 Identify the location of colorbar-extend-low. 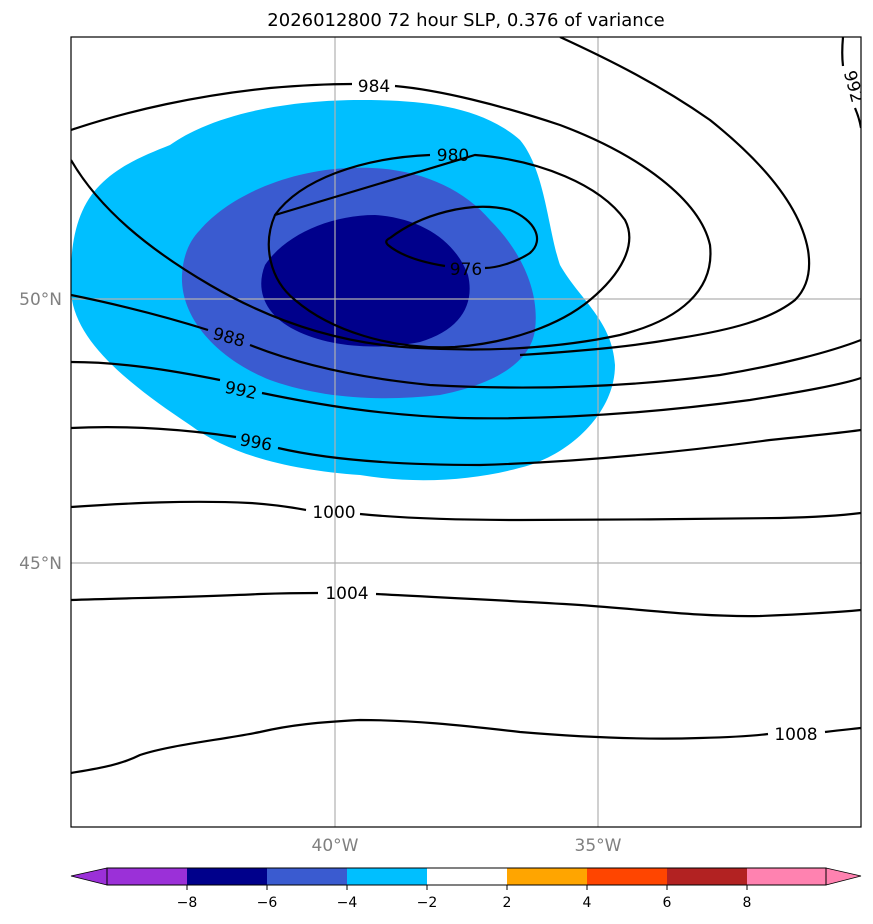
(89, 876).